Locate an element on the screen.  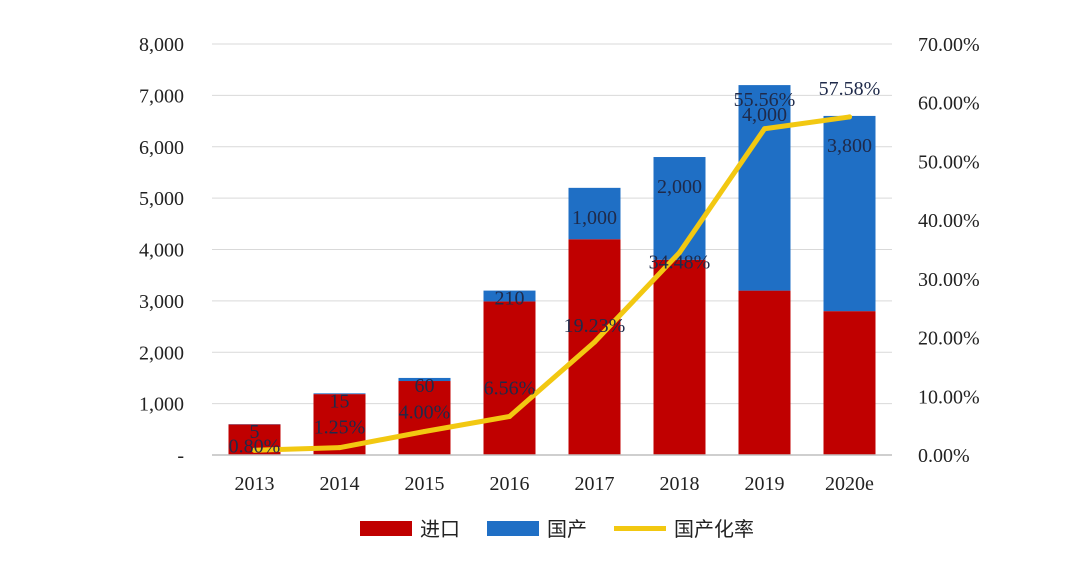
y-left-tick-label: 6,000 is located at coordinates (161, 148).